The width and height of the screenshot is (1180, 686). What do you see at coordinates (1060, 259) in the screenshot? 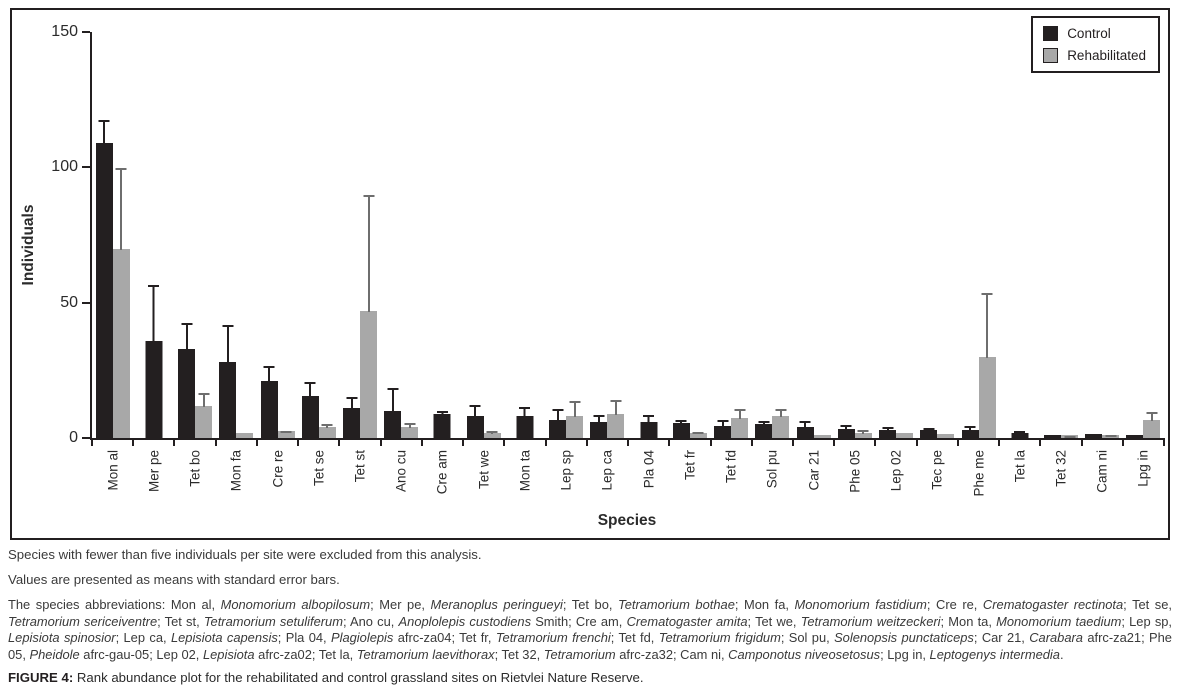
I see `category-slot: Tet 32` at bounding box center [1060, 259].